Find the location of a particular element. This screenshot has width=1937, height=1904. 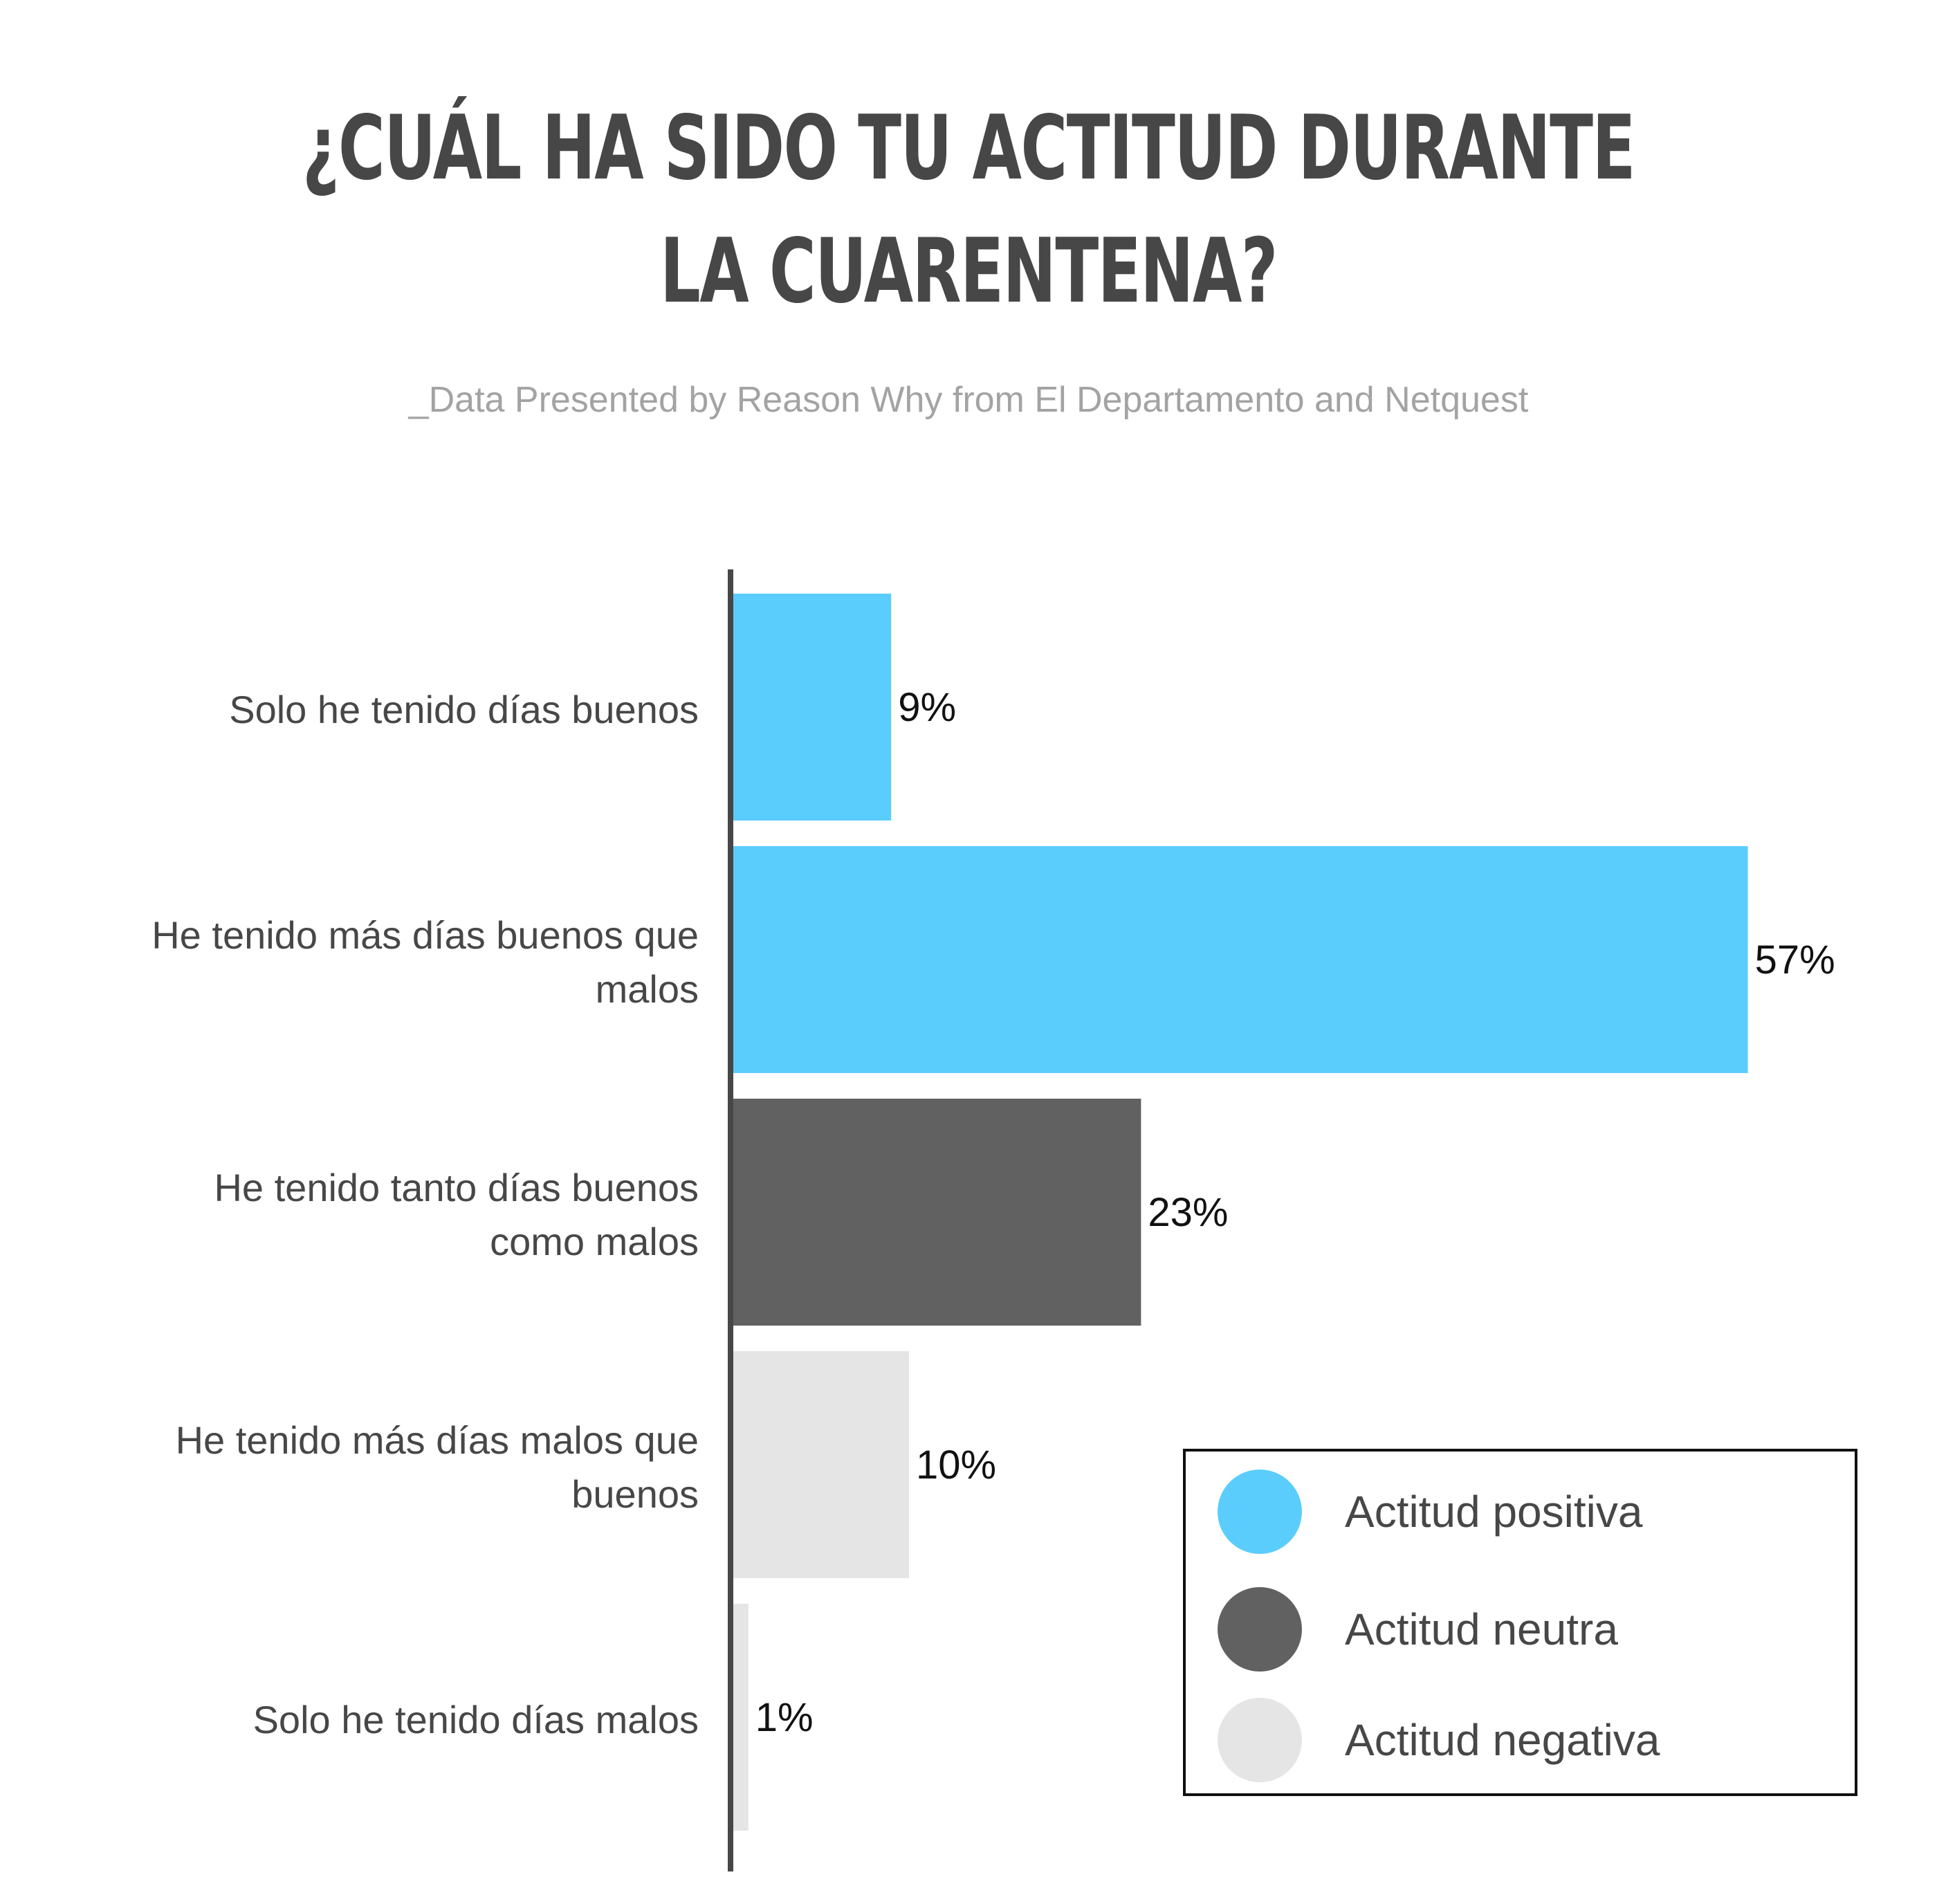

legend-item-neutral: Actitud neutra is located at coordinates (1418, 1629).